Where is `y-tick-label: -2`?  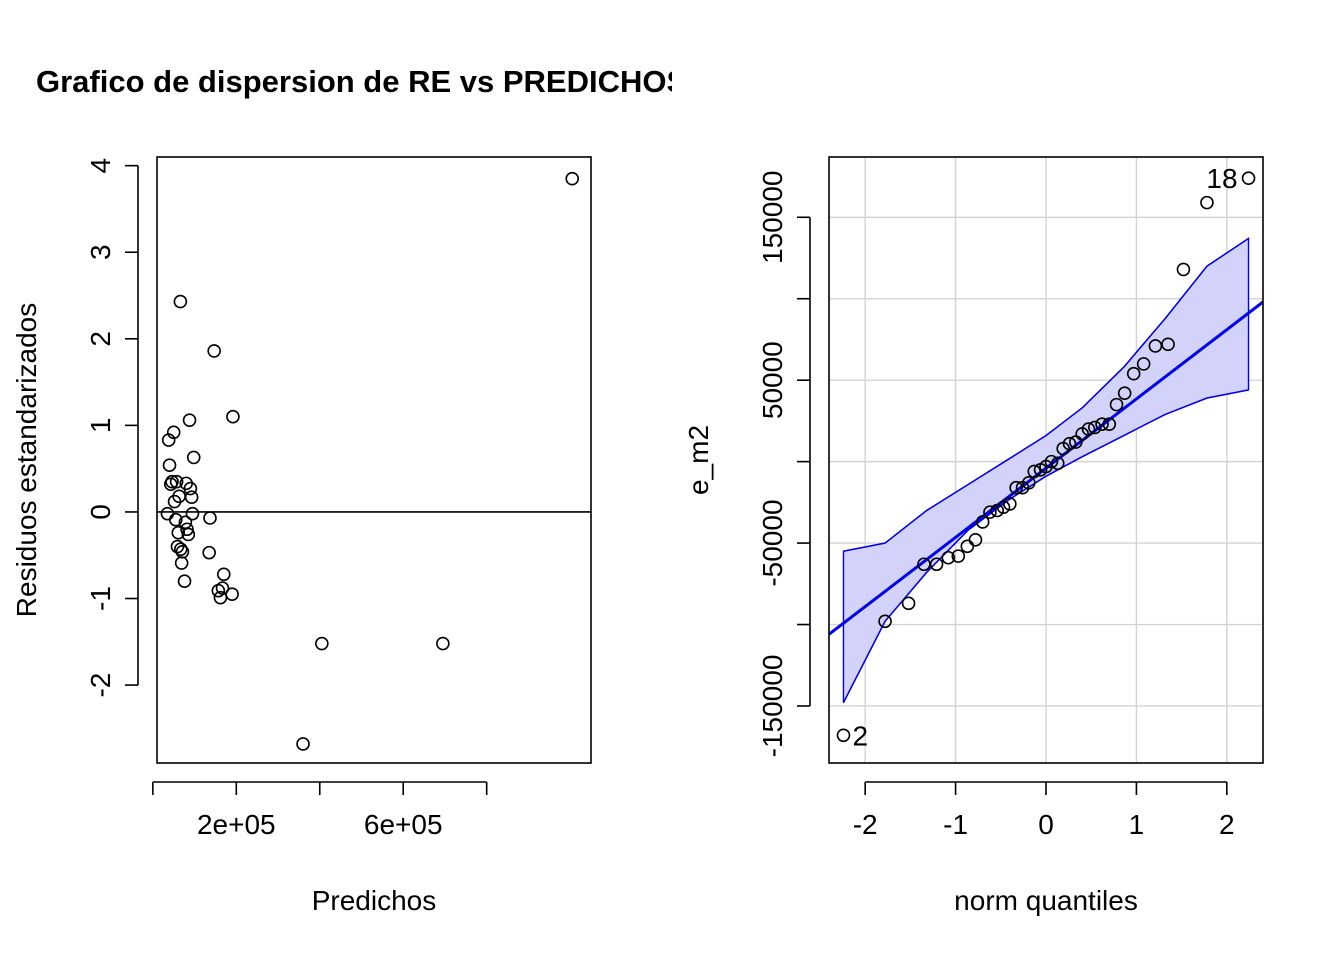 y-tick-label: -2 is located at coordinates (100, 685).